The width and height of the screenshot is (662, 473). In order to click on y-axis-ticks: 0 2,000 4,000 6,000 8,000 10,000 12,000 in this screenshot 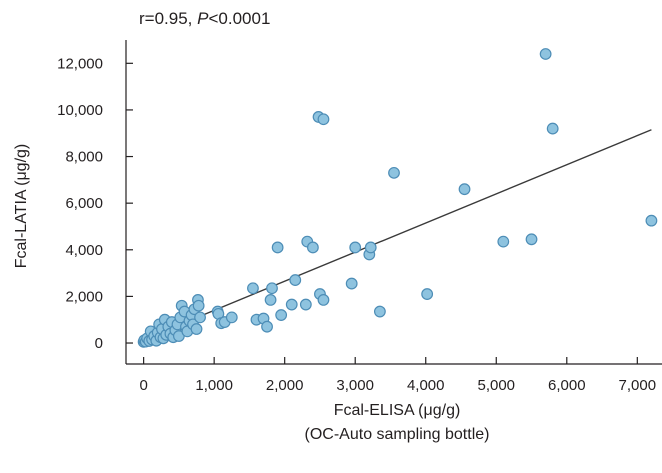, I will do `click(95, 203)`.